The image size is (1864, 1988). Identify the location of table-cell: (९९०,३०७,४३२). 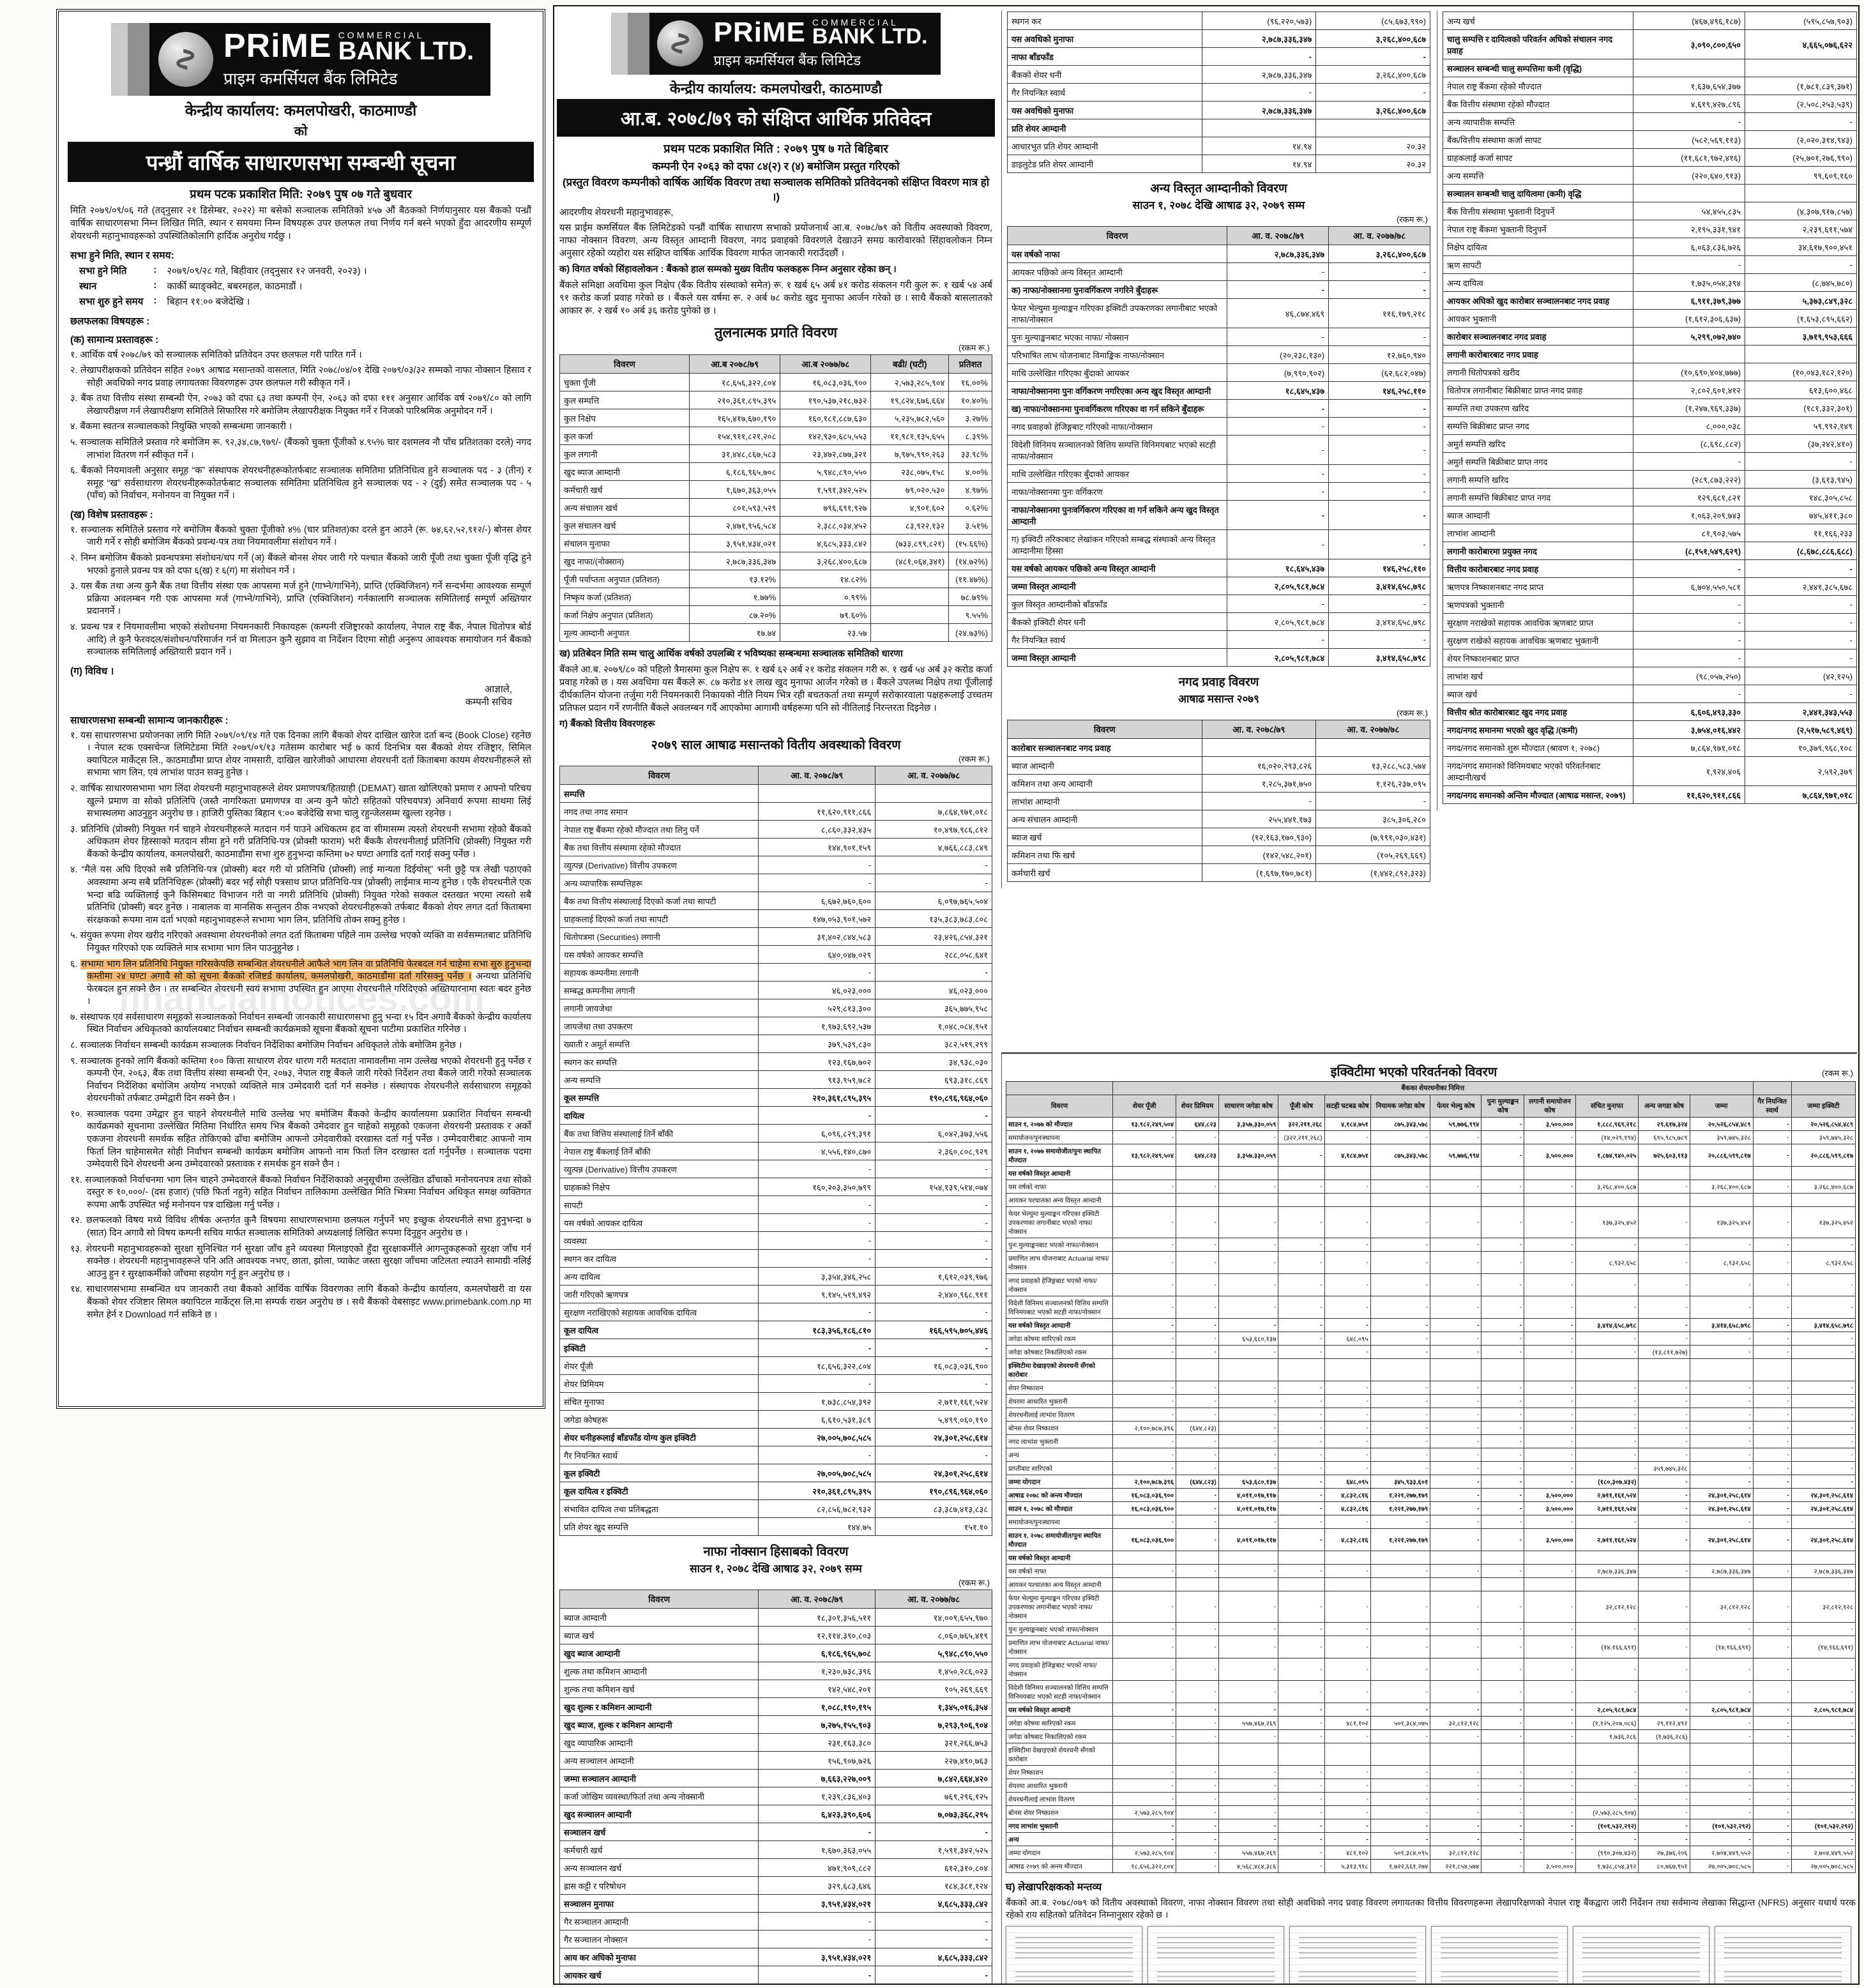
(1607, 1853).